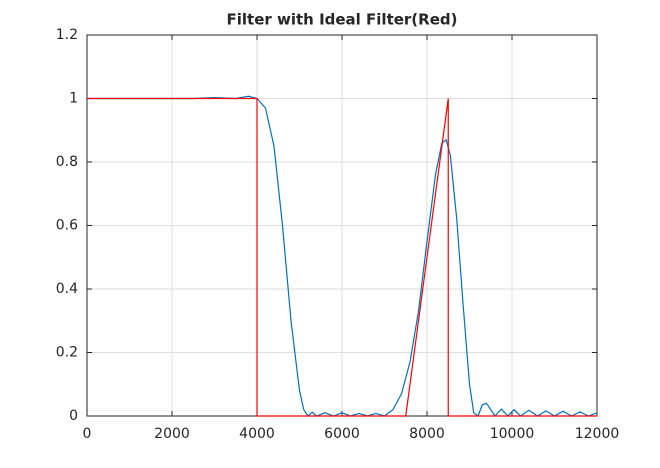 This screenshot has width=660, height=468. What do you see at coordinates (67, 35) in the screenshot?
I see `y-tick-label: 1.2` at bounding box center [67, 35].